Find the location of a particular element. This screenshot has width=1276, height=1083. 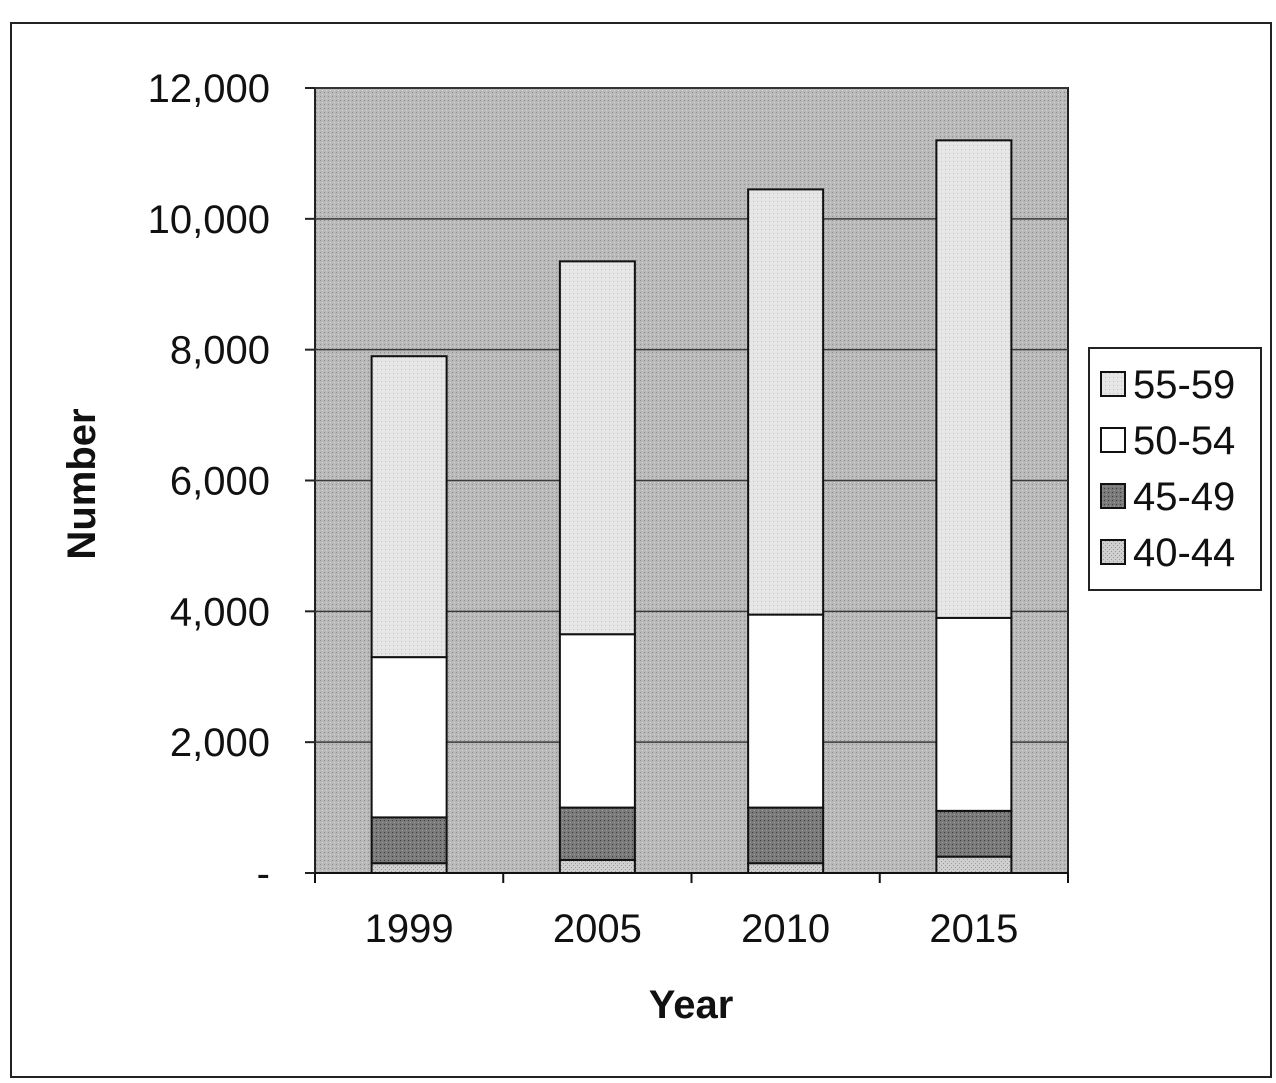

bar-segment-50-54-2005 is located at coordinates (597, 721).